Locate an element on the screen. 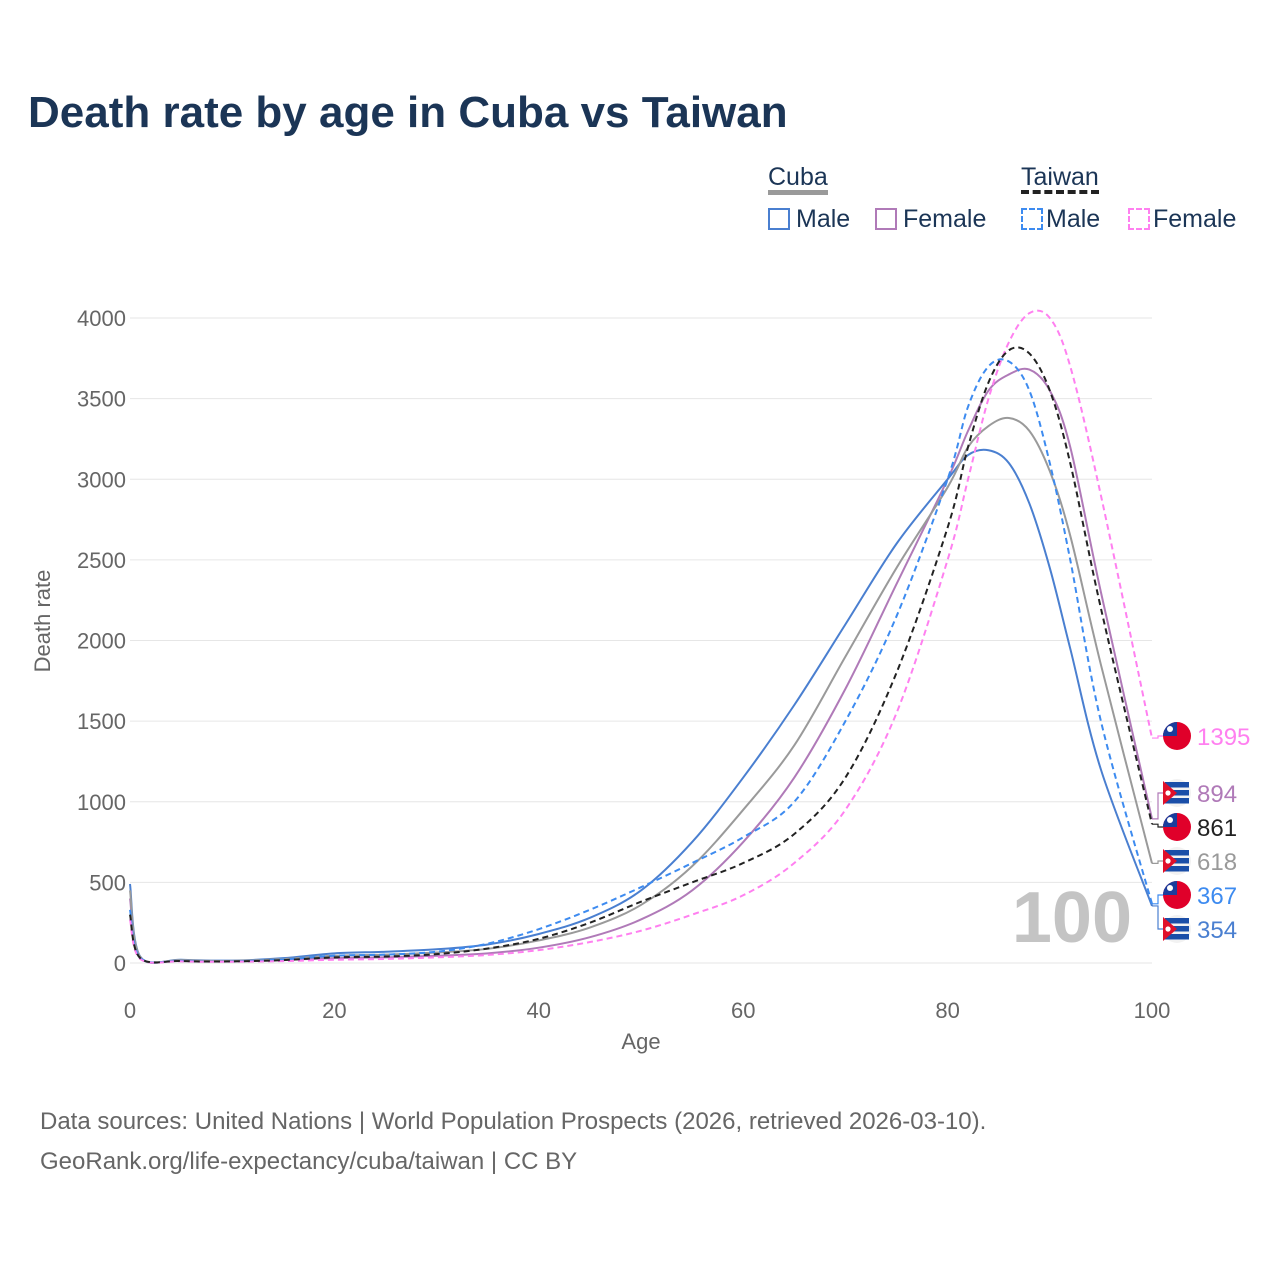 This screenshot has width=1280, height=1280. end-label-cuba: 618 is located at coordinates (1217, 862).